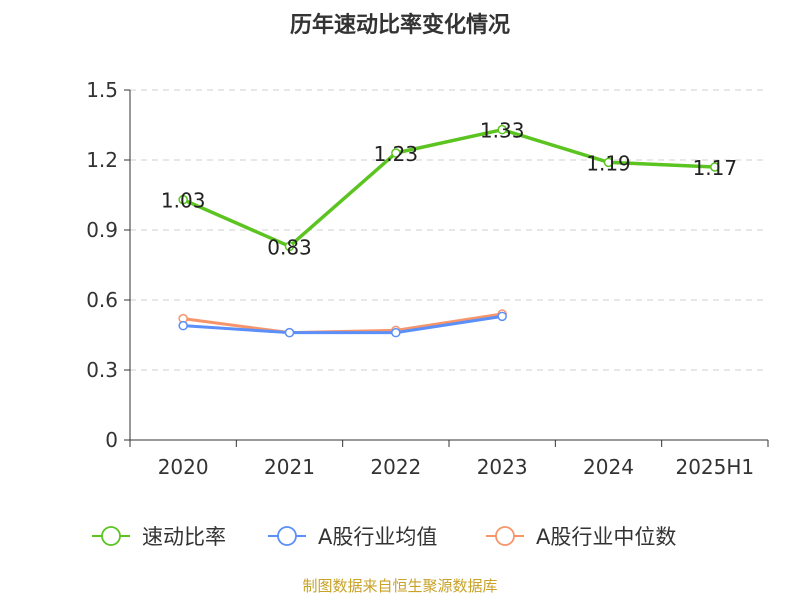  What do you see at coordinates (502, 467) in the screenshot?
I see `x-tick-label: 2023` at bounding box center [502, 467].